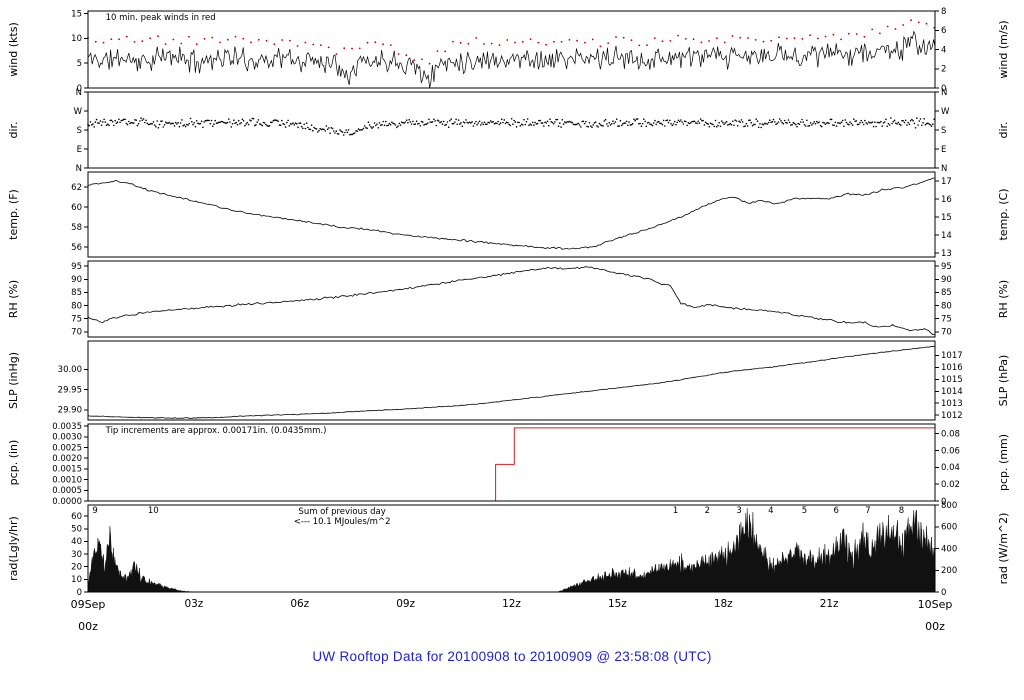 The image size is (1024, 700). What do you see at coordinates (70, 370) in the screenshot?
I see `ytick-left-slp: 30.00` at bounding box center [70, 370].